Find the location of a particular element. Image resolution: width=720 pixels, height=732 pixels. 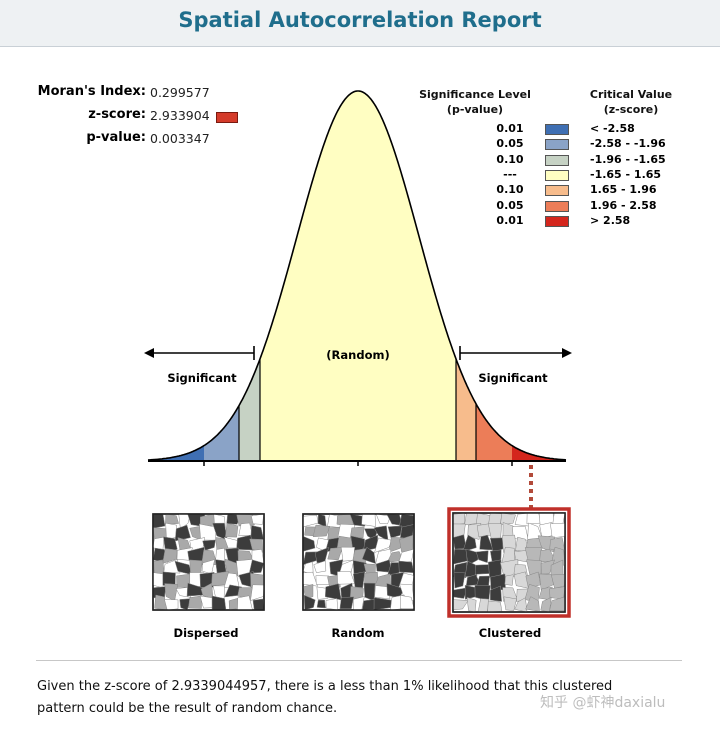

pvalue-label: p-value: is located at coordinates (116, 137).